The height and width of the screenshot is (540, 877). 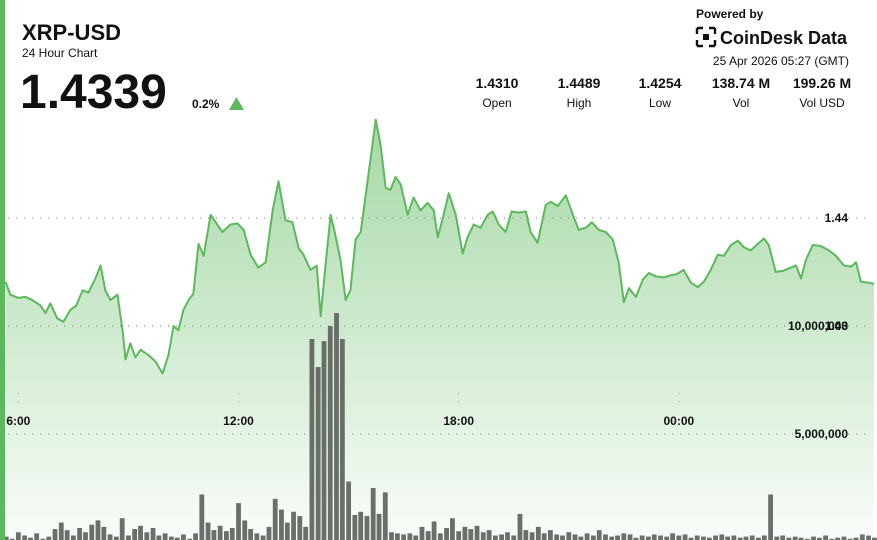 I want to click on brand-logo, so click(x=706, y=37).